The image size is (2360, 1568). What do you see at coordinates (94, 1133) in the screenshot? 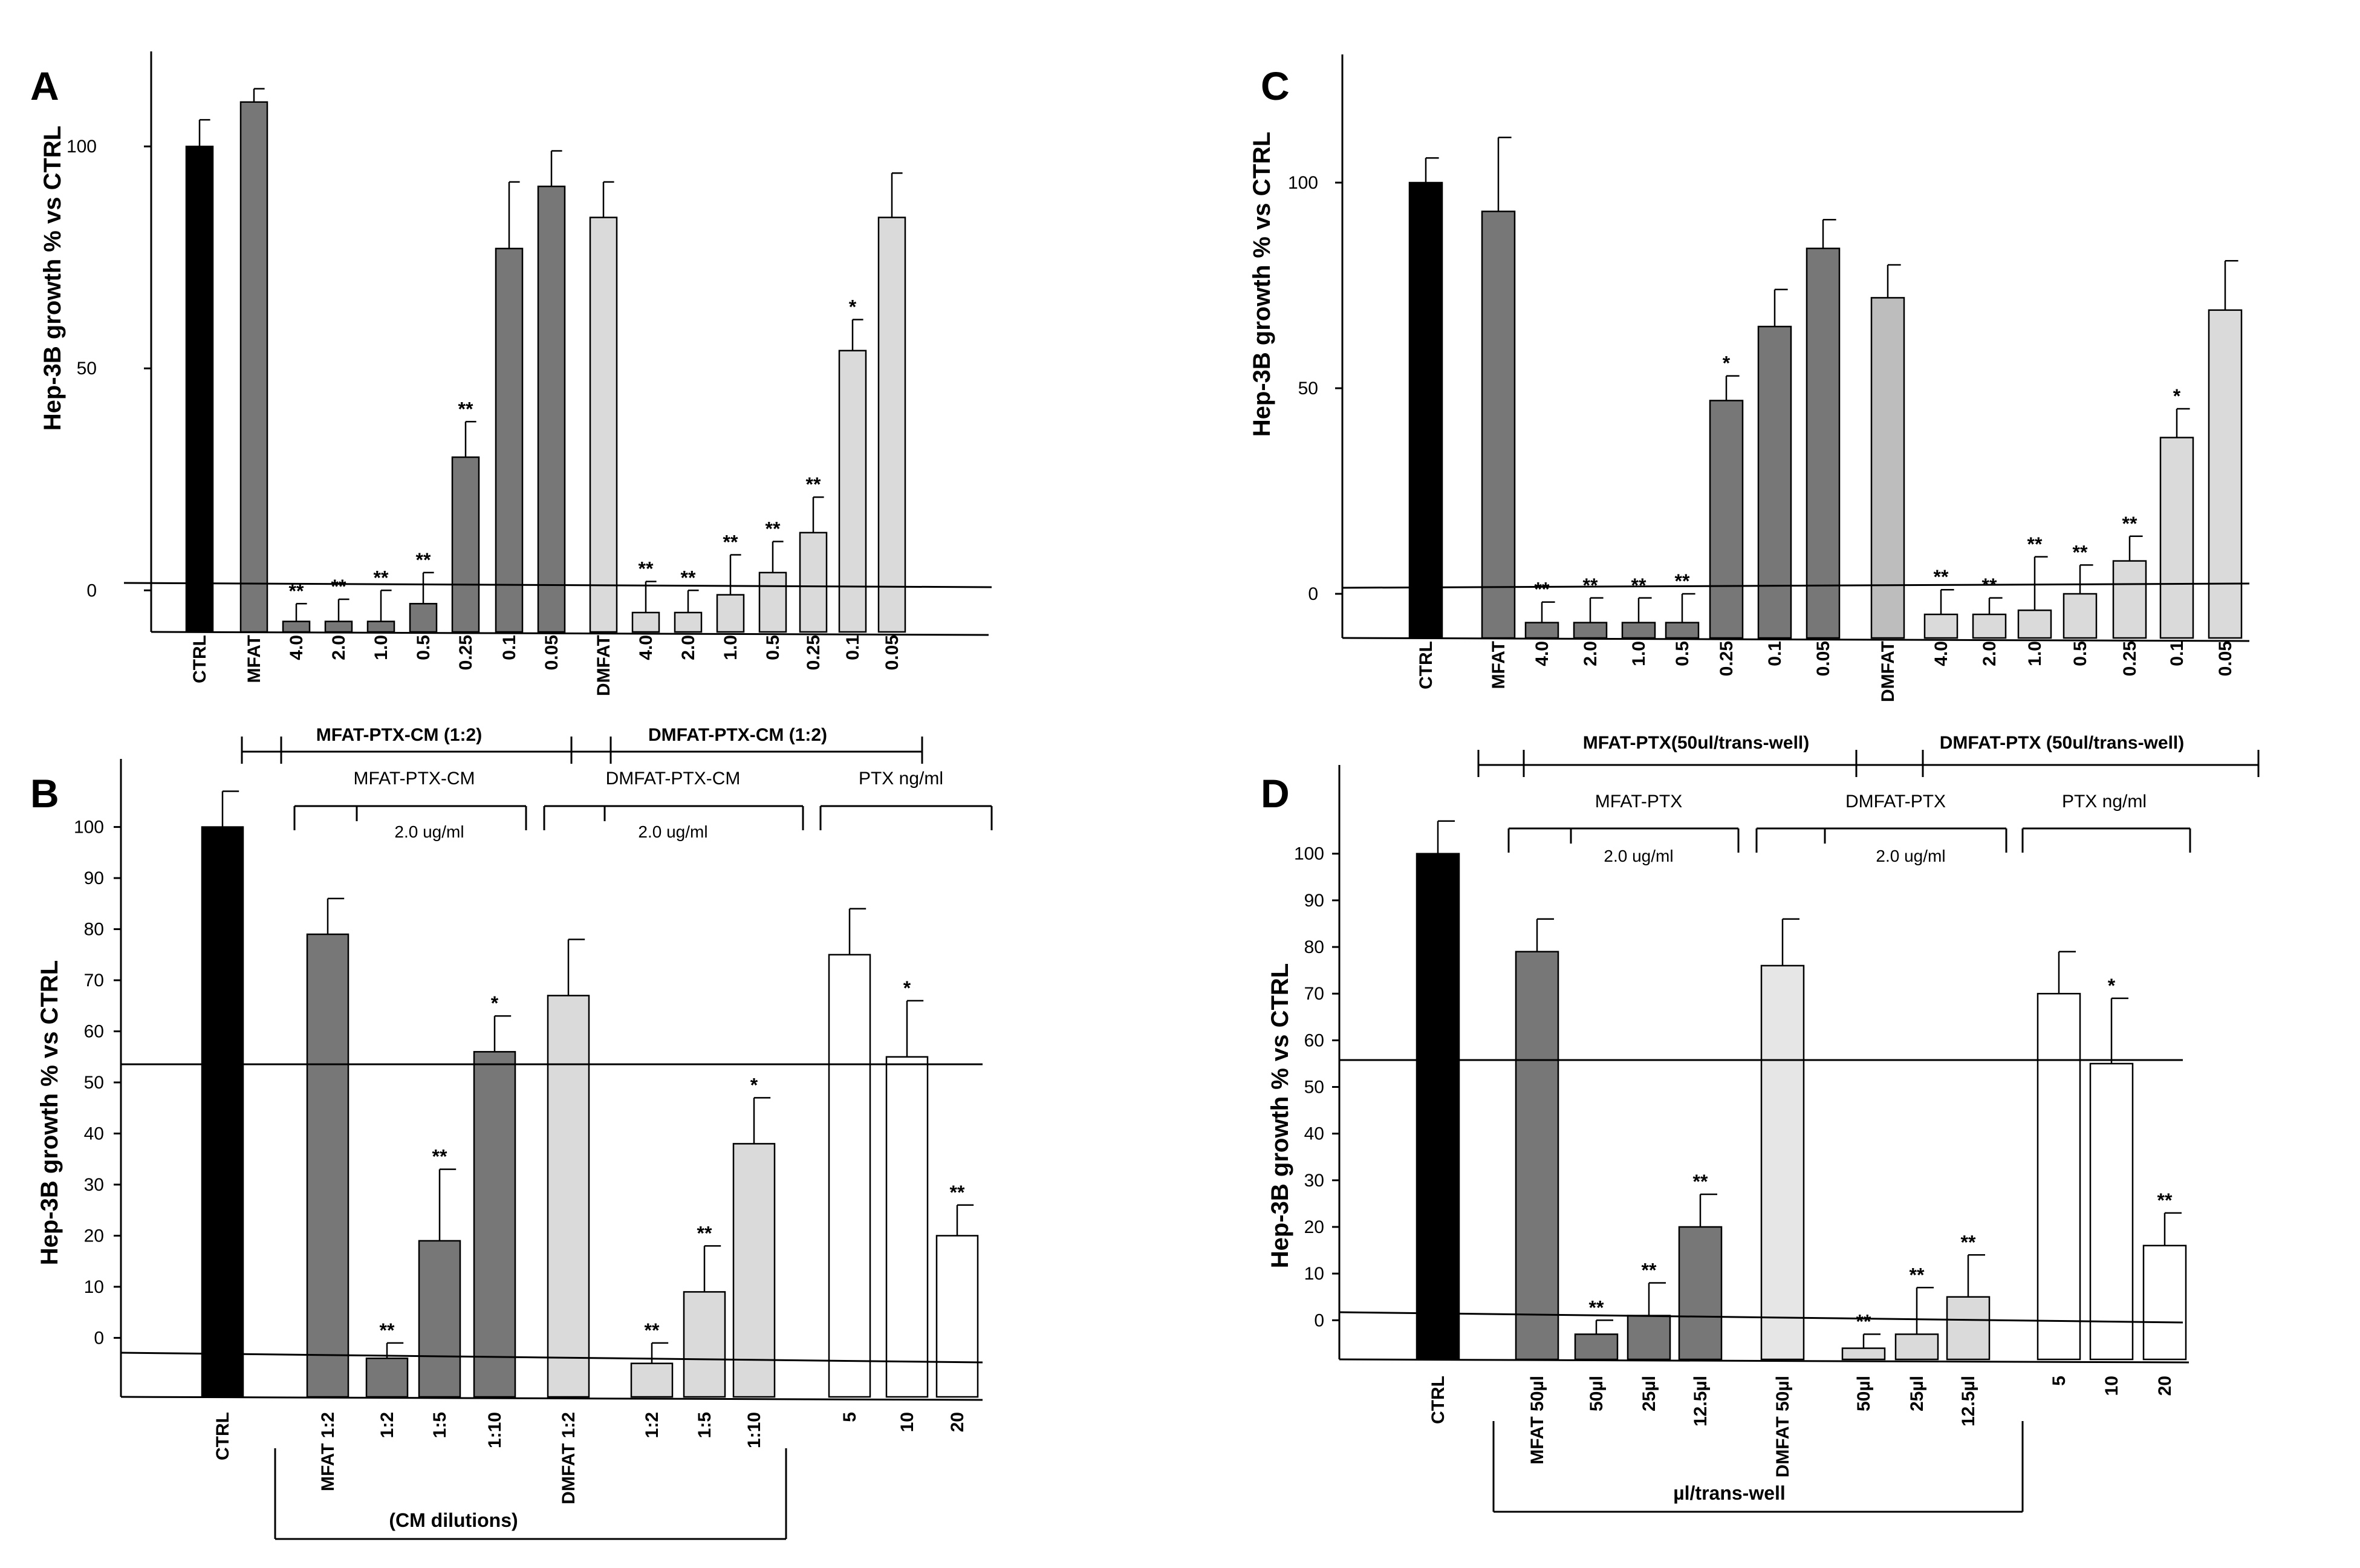
I see `y-tick-label: 40` at bounding box center [94, 1133].